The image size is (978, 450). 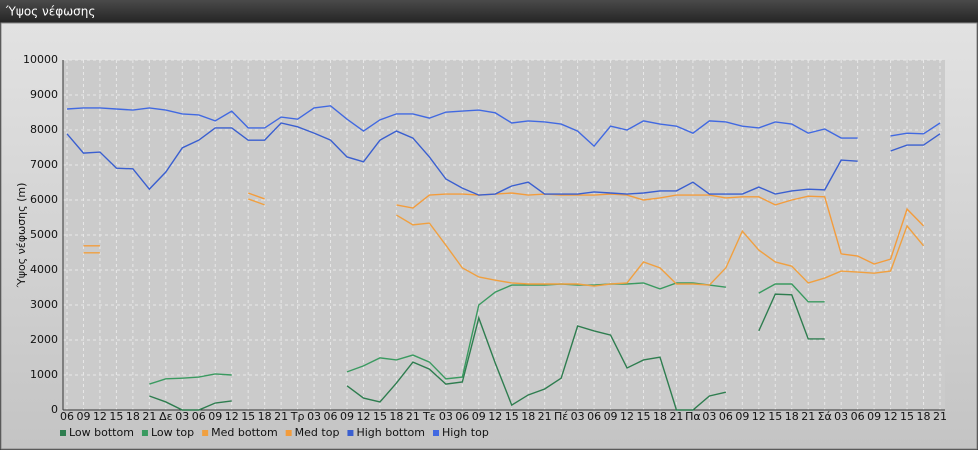 I want to click on legend-label: Med bottom, so click(x=244, y=432).